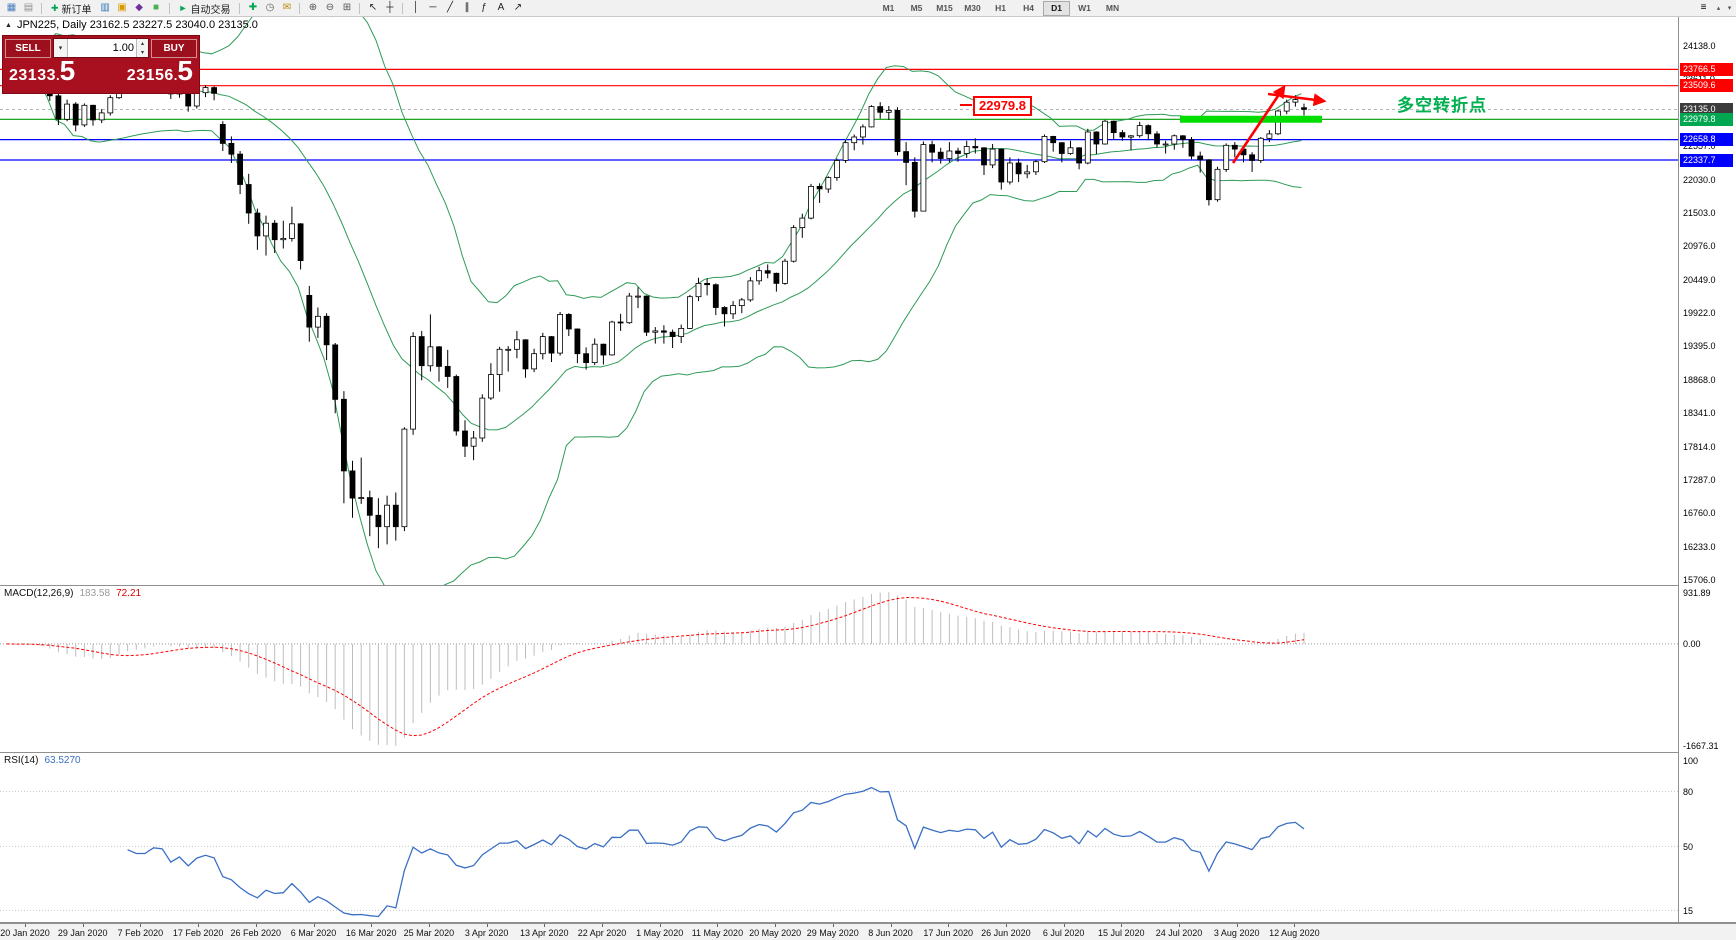  I want to click on price-tick-label: 16760.0, so click(1699, 513).